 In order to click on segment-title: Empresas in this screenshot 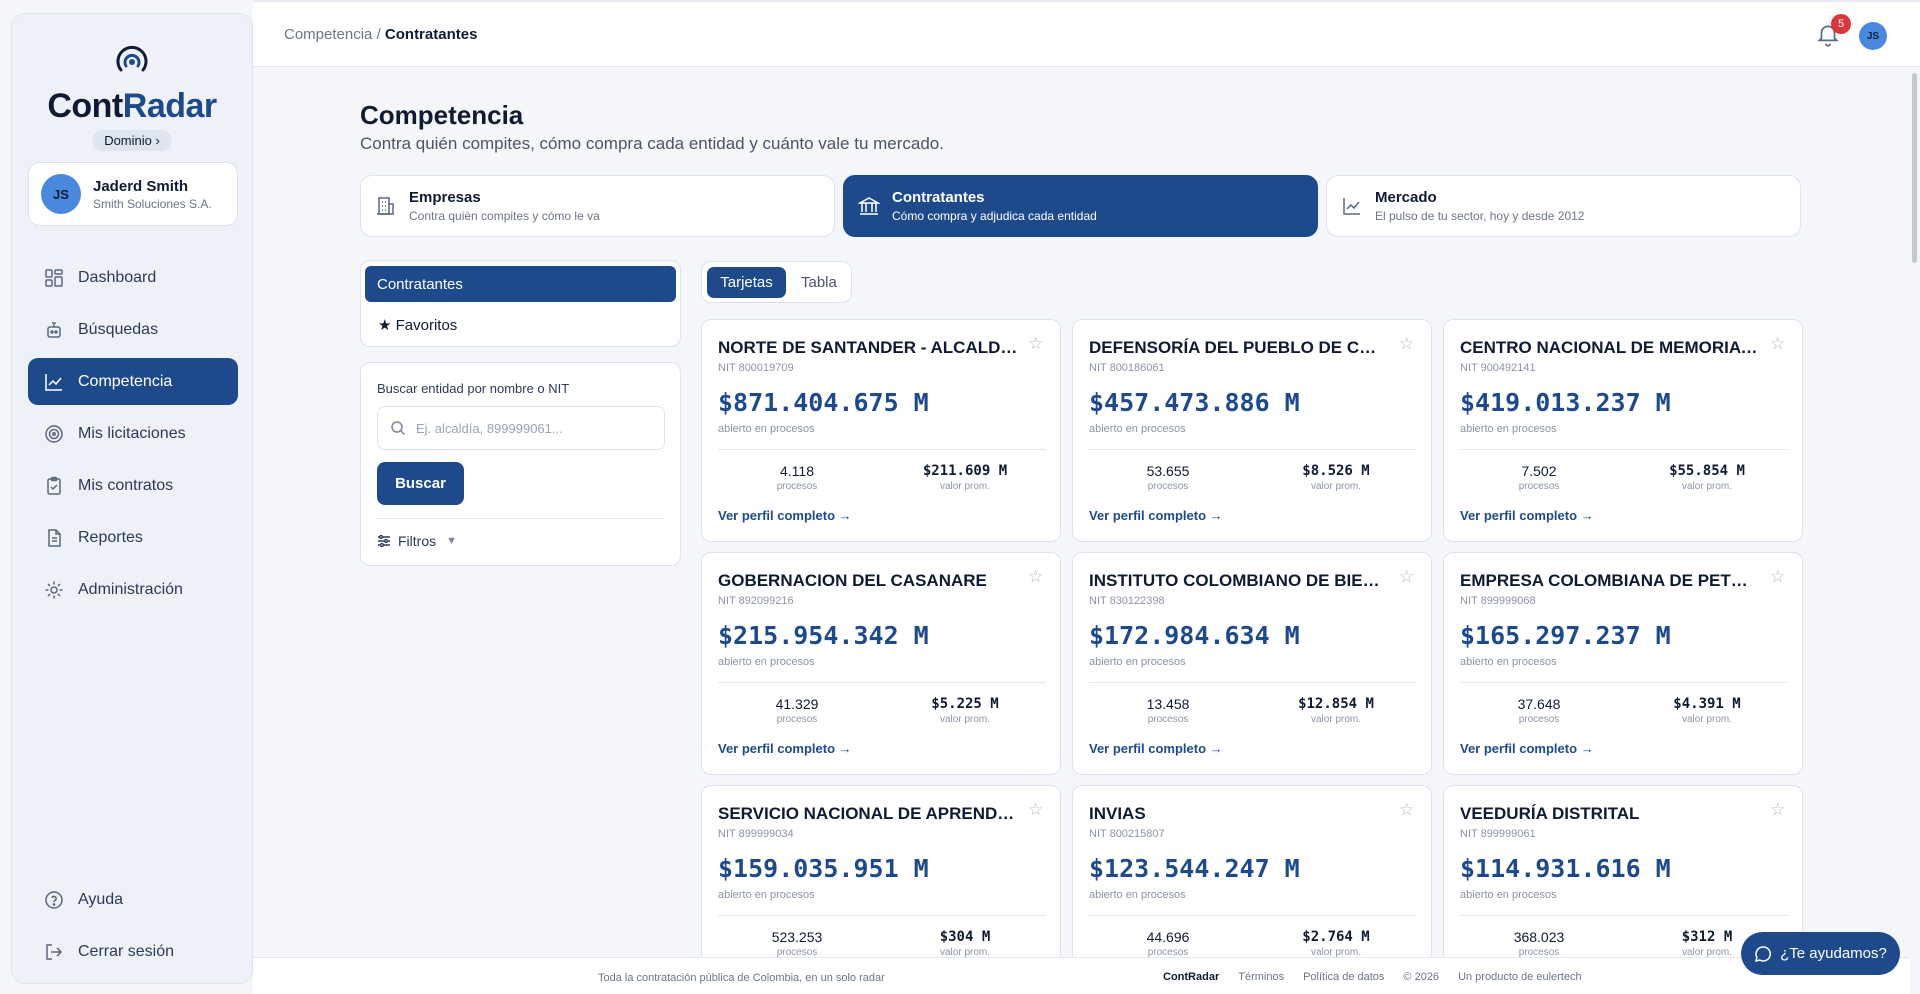, I will do `click(445, 197)`.